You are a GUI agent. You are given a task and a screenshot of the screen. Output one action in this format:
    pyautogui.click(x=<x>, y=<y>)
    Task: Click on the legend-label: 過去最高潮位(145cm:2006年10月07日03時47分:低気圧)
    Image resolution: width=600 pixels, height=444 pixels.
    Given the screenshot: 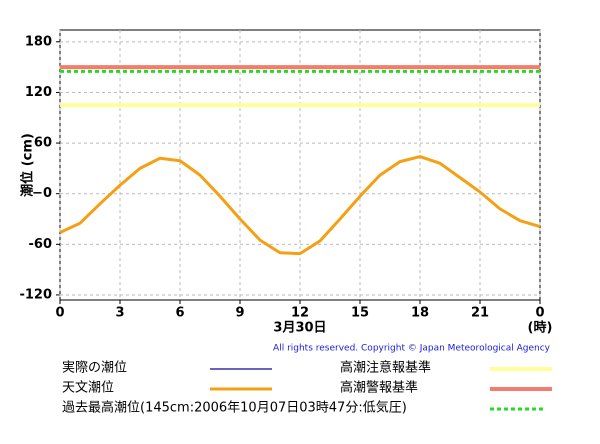 What is the action you would take?
    pyautogui.click(x=234, y=408)
    